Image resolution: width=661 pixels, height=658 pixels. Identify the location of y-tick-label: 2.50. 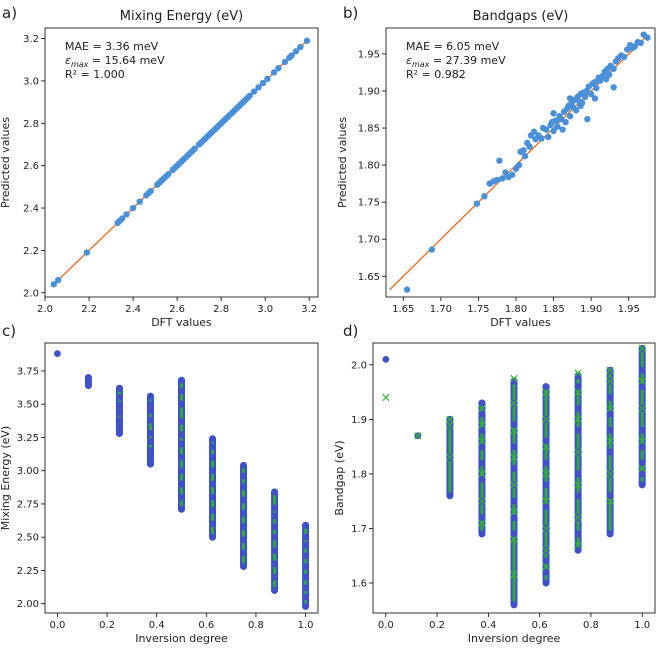
(28, 538).